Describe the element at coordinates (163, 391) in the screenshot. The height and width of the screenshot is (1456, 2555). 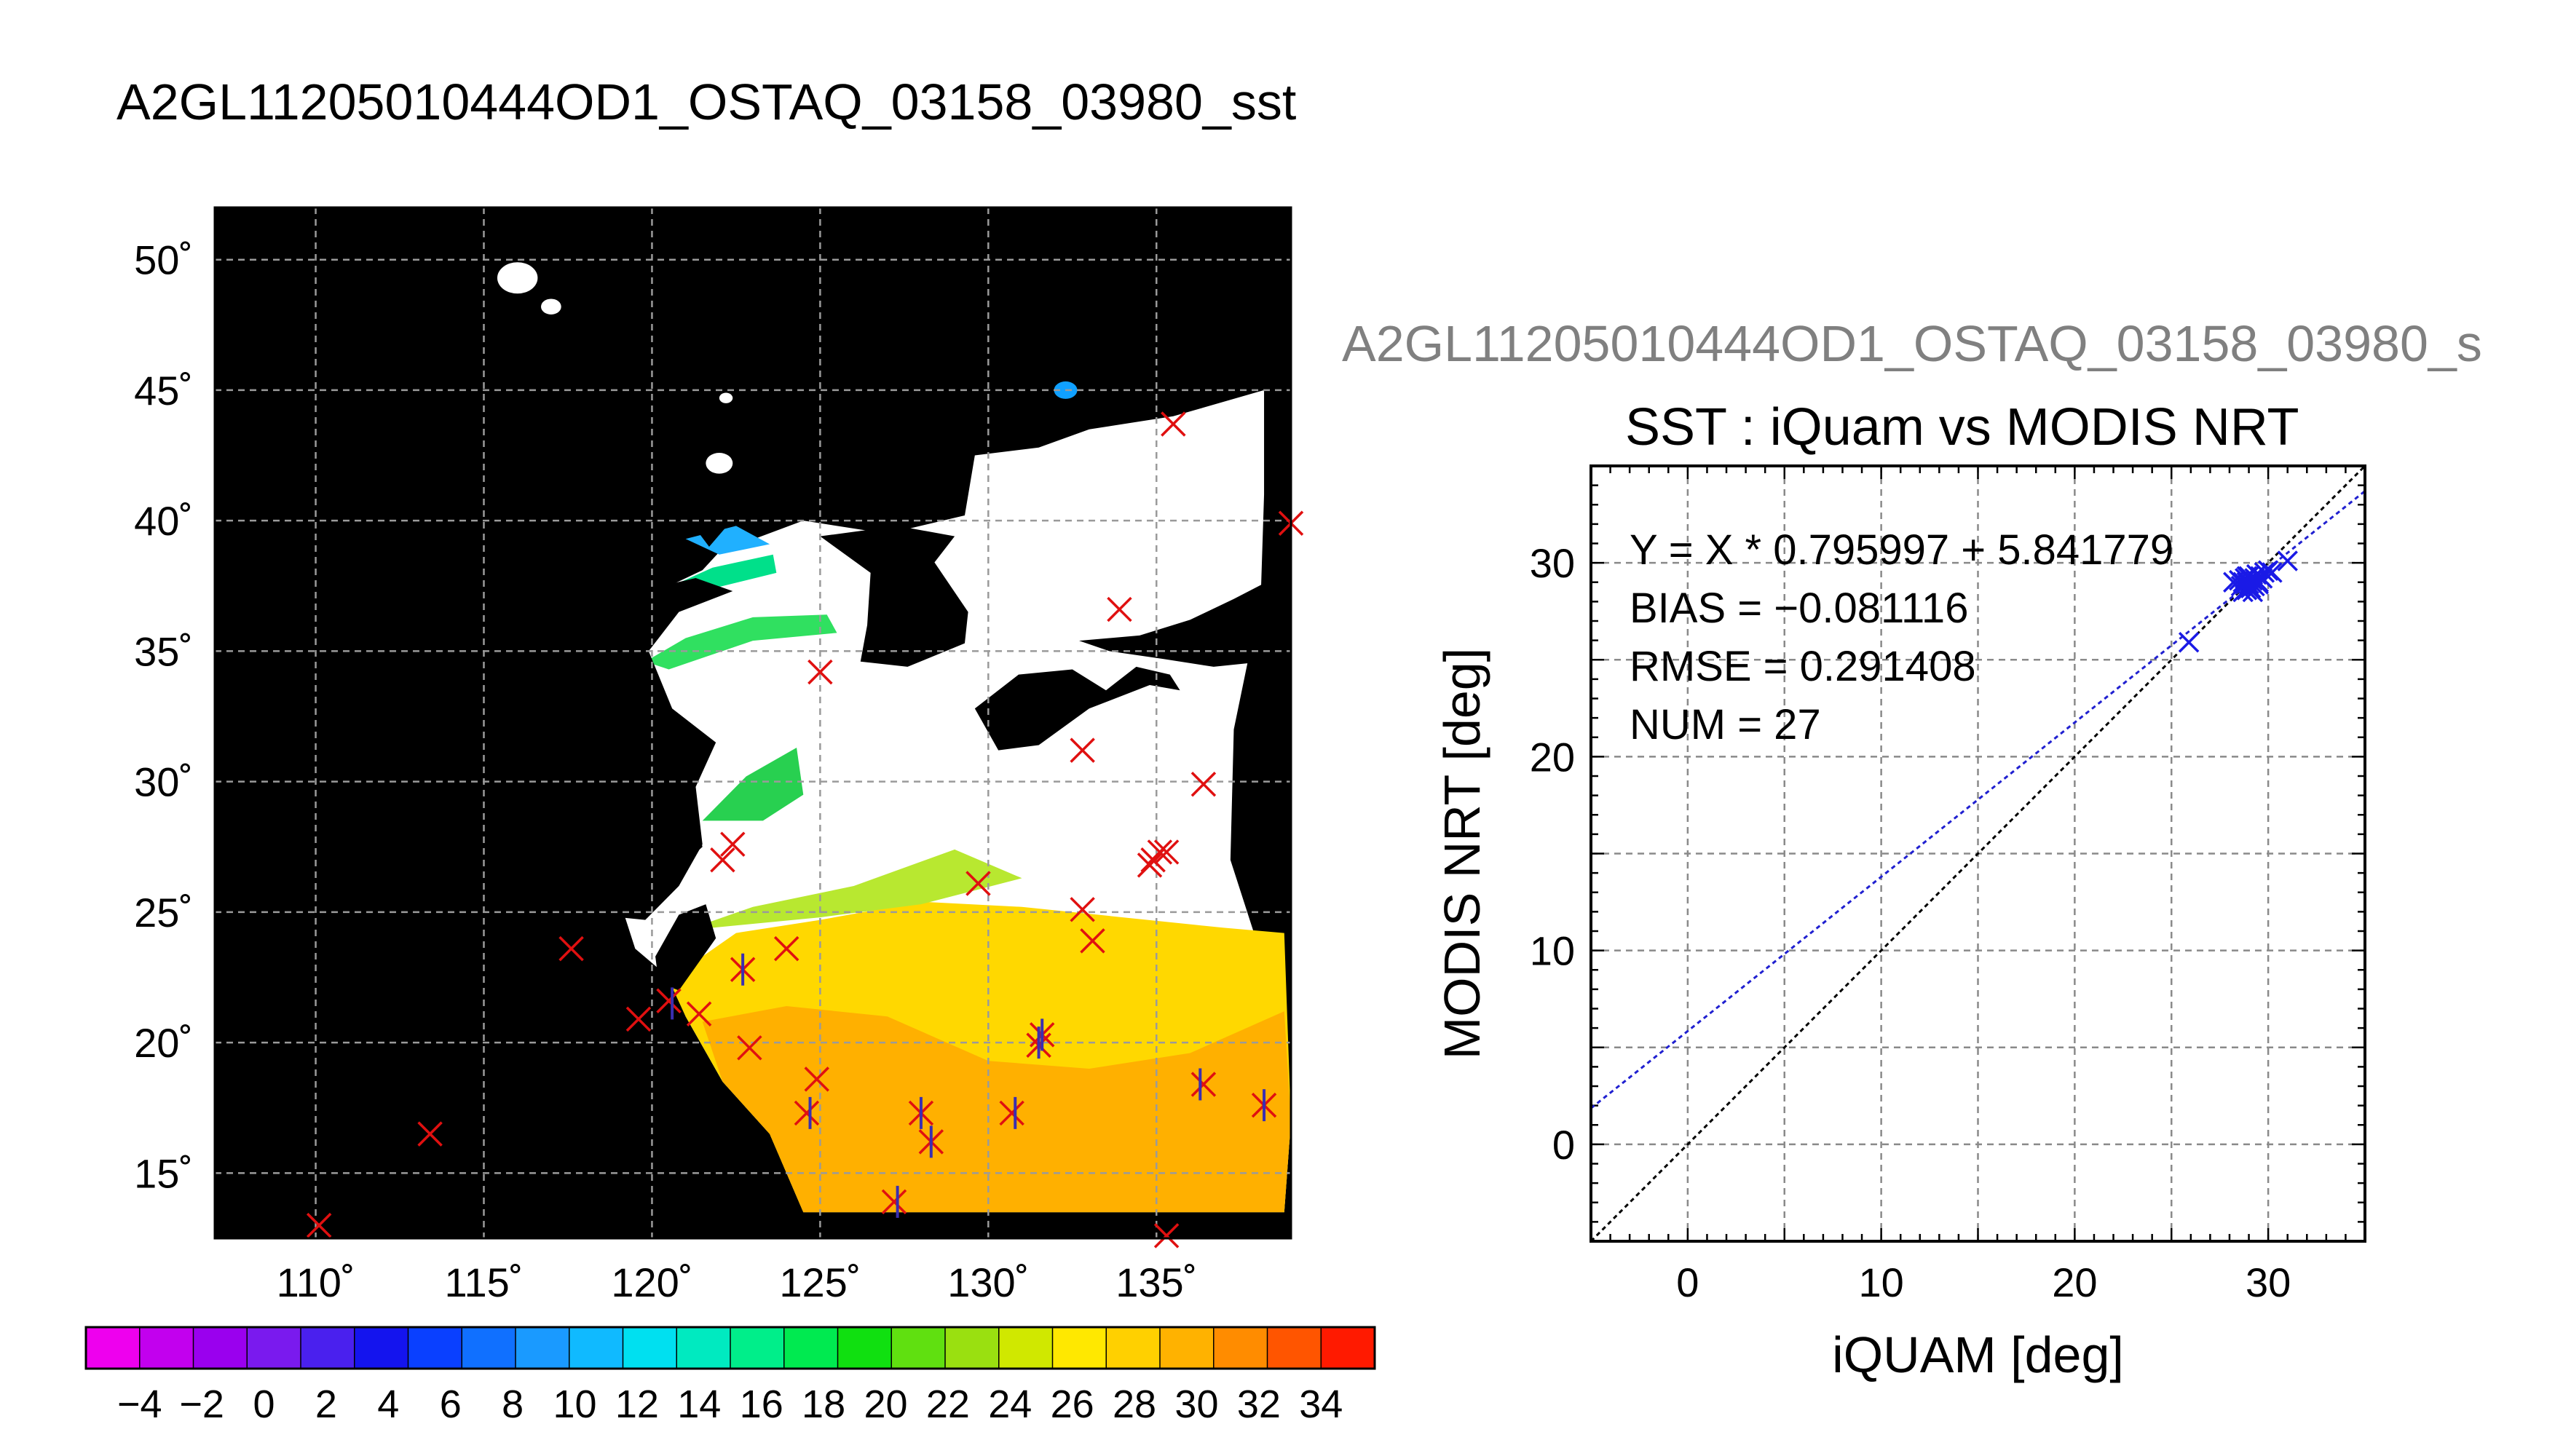
I see `map-lat-label: 45˚` at that location.